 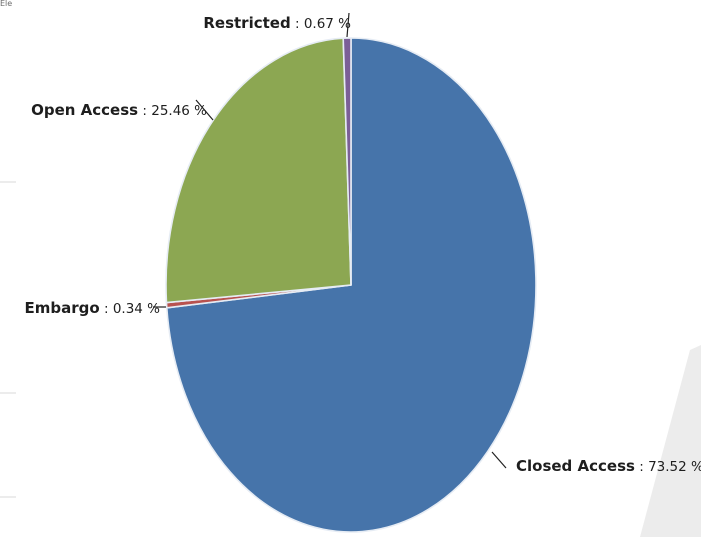 What do you see at coordinates (204, 110) in the screenshot?
I see `leader-line-open-access` at bounding box center [204, 110].